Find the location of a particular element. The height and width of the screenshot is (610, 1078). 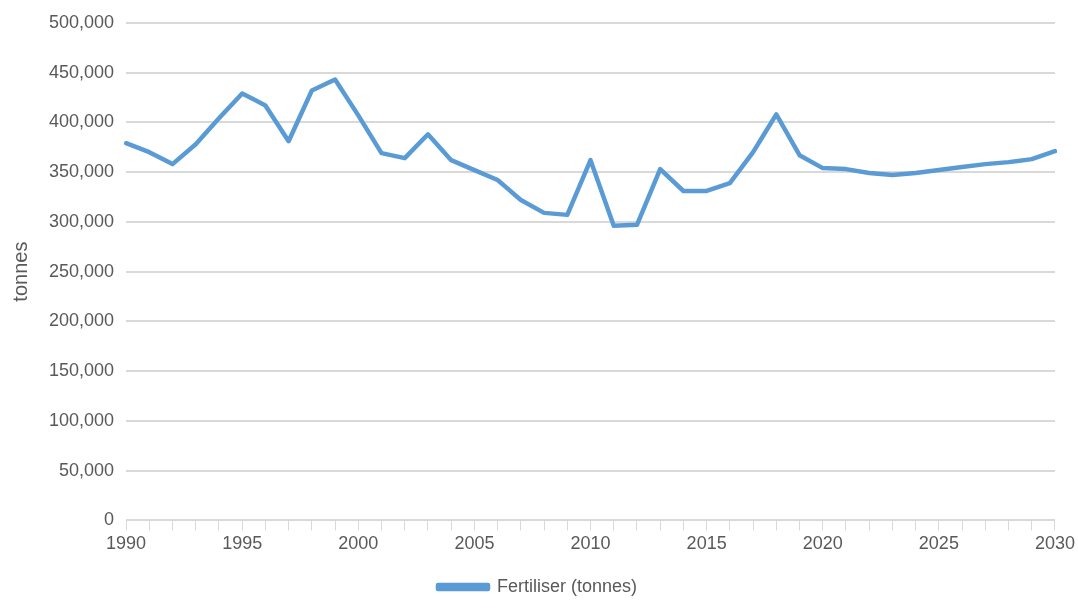

y-tick-label: 50,000 is located at coordinates (87, 469).